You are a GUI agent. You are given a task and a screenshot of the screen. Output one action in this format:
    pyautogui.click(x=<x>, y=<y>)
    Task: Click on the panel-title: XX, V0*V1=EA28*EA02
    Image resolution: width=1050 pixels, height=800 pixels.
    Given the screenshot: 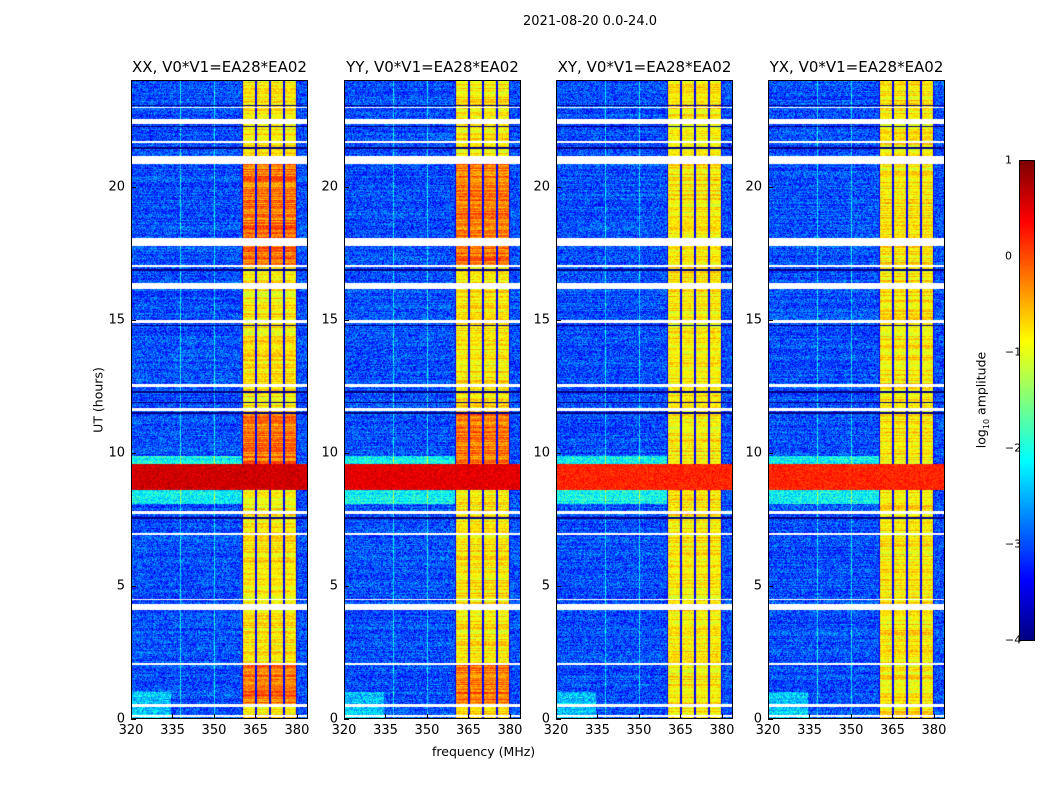 What is the action you would take?
    pyautogui.click(x=219, y=67)
    